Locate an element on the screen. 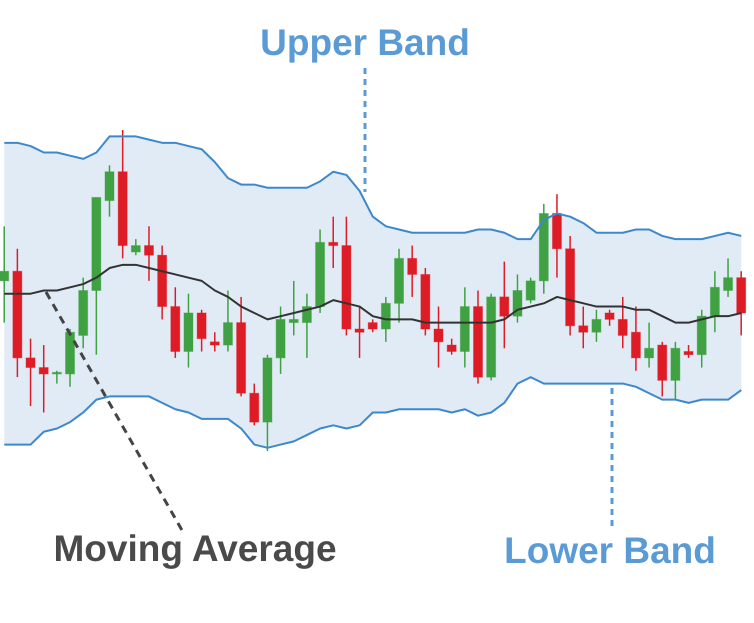 This screenshot has height=623, width=754. text: Lower Band is located at coordinates (610, 550).